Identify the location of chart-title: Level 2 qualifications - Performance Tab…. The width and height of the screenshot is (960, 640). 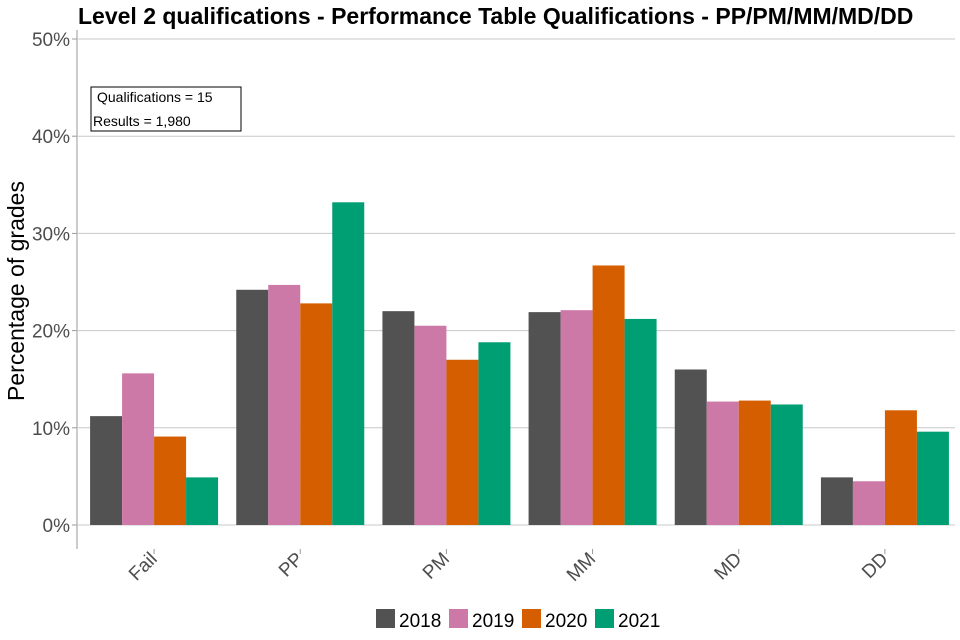
(495, 16).